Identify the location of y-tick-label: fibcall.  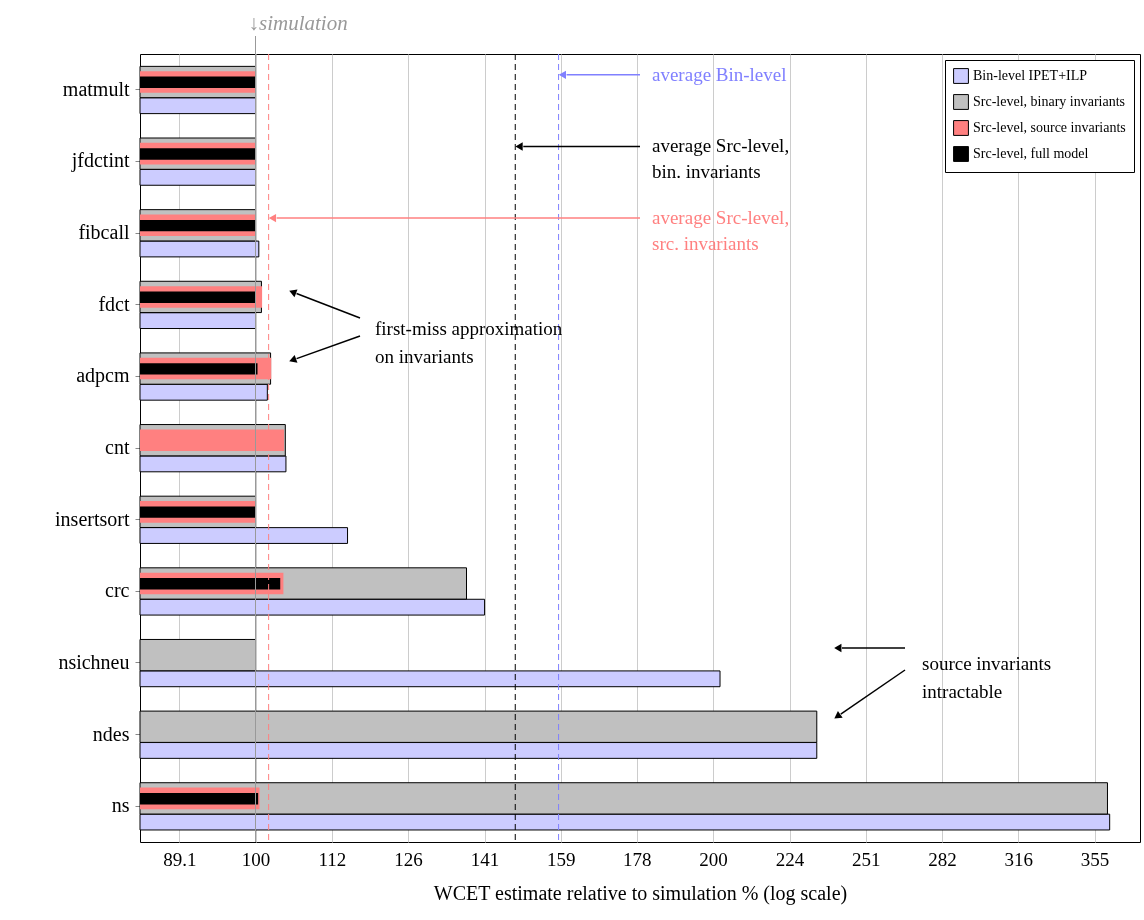
(104, 232).